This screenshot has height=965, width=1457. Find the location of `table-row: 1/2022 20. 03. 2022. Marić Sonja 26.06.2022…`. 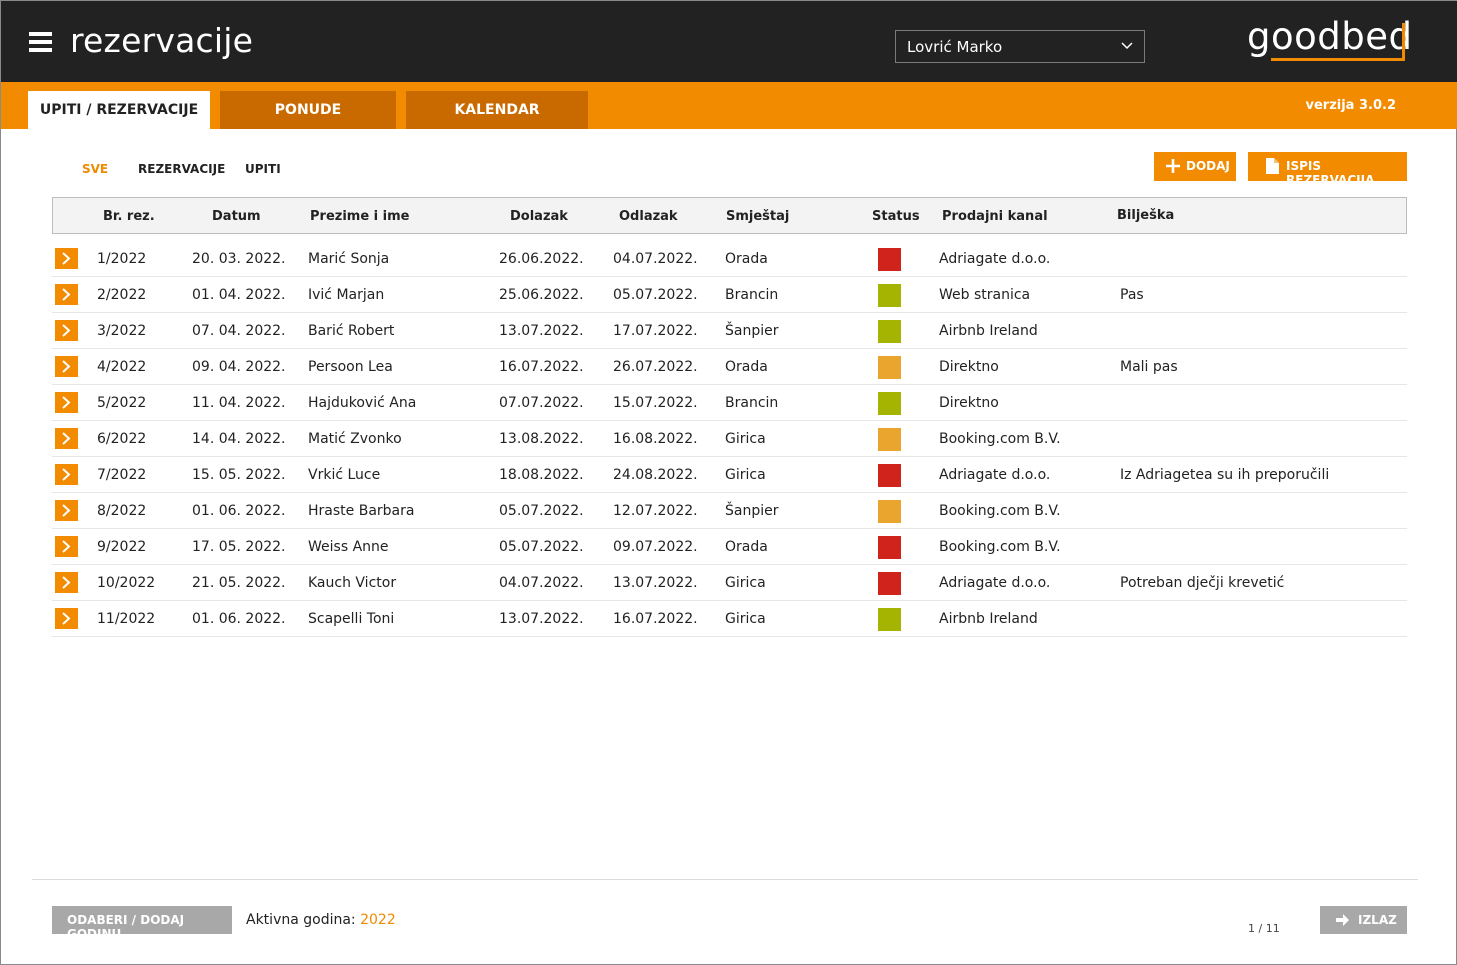

table-row: 1/2022 20. 03. 2022. Marić Sonja 26.06.2022… is located at coordinates (729, 259).